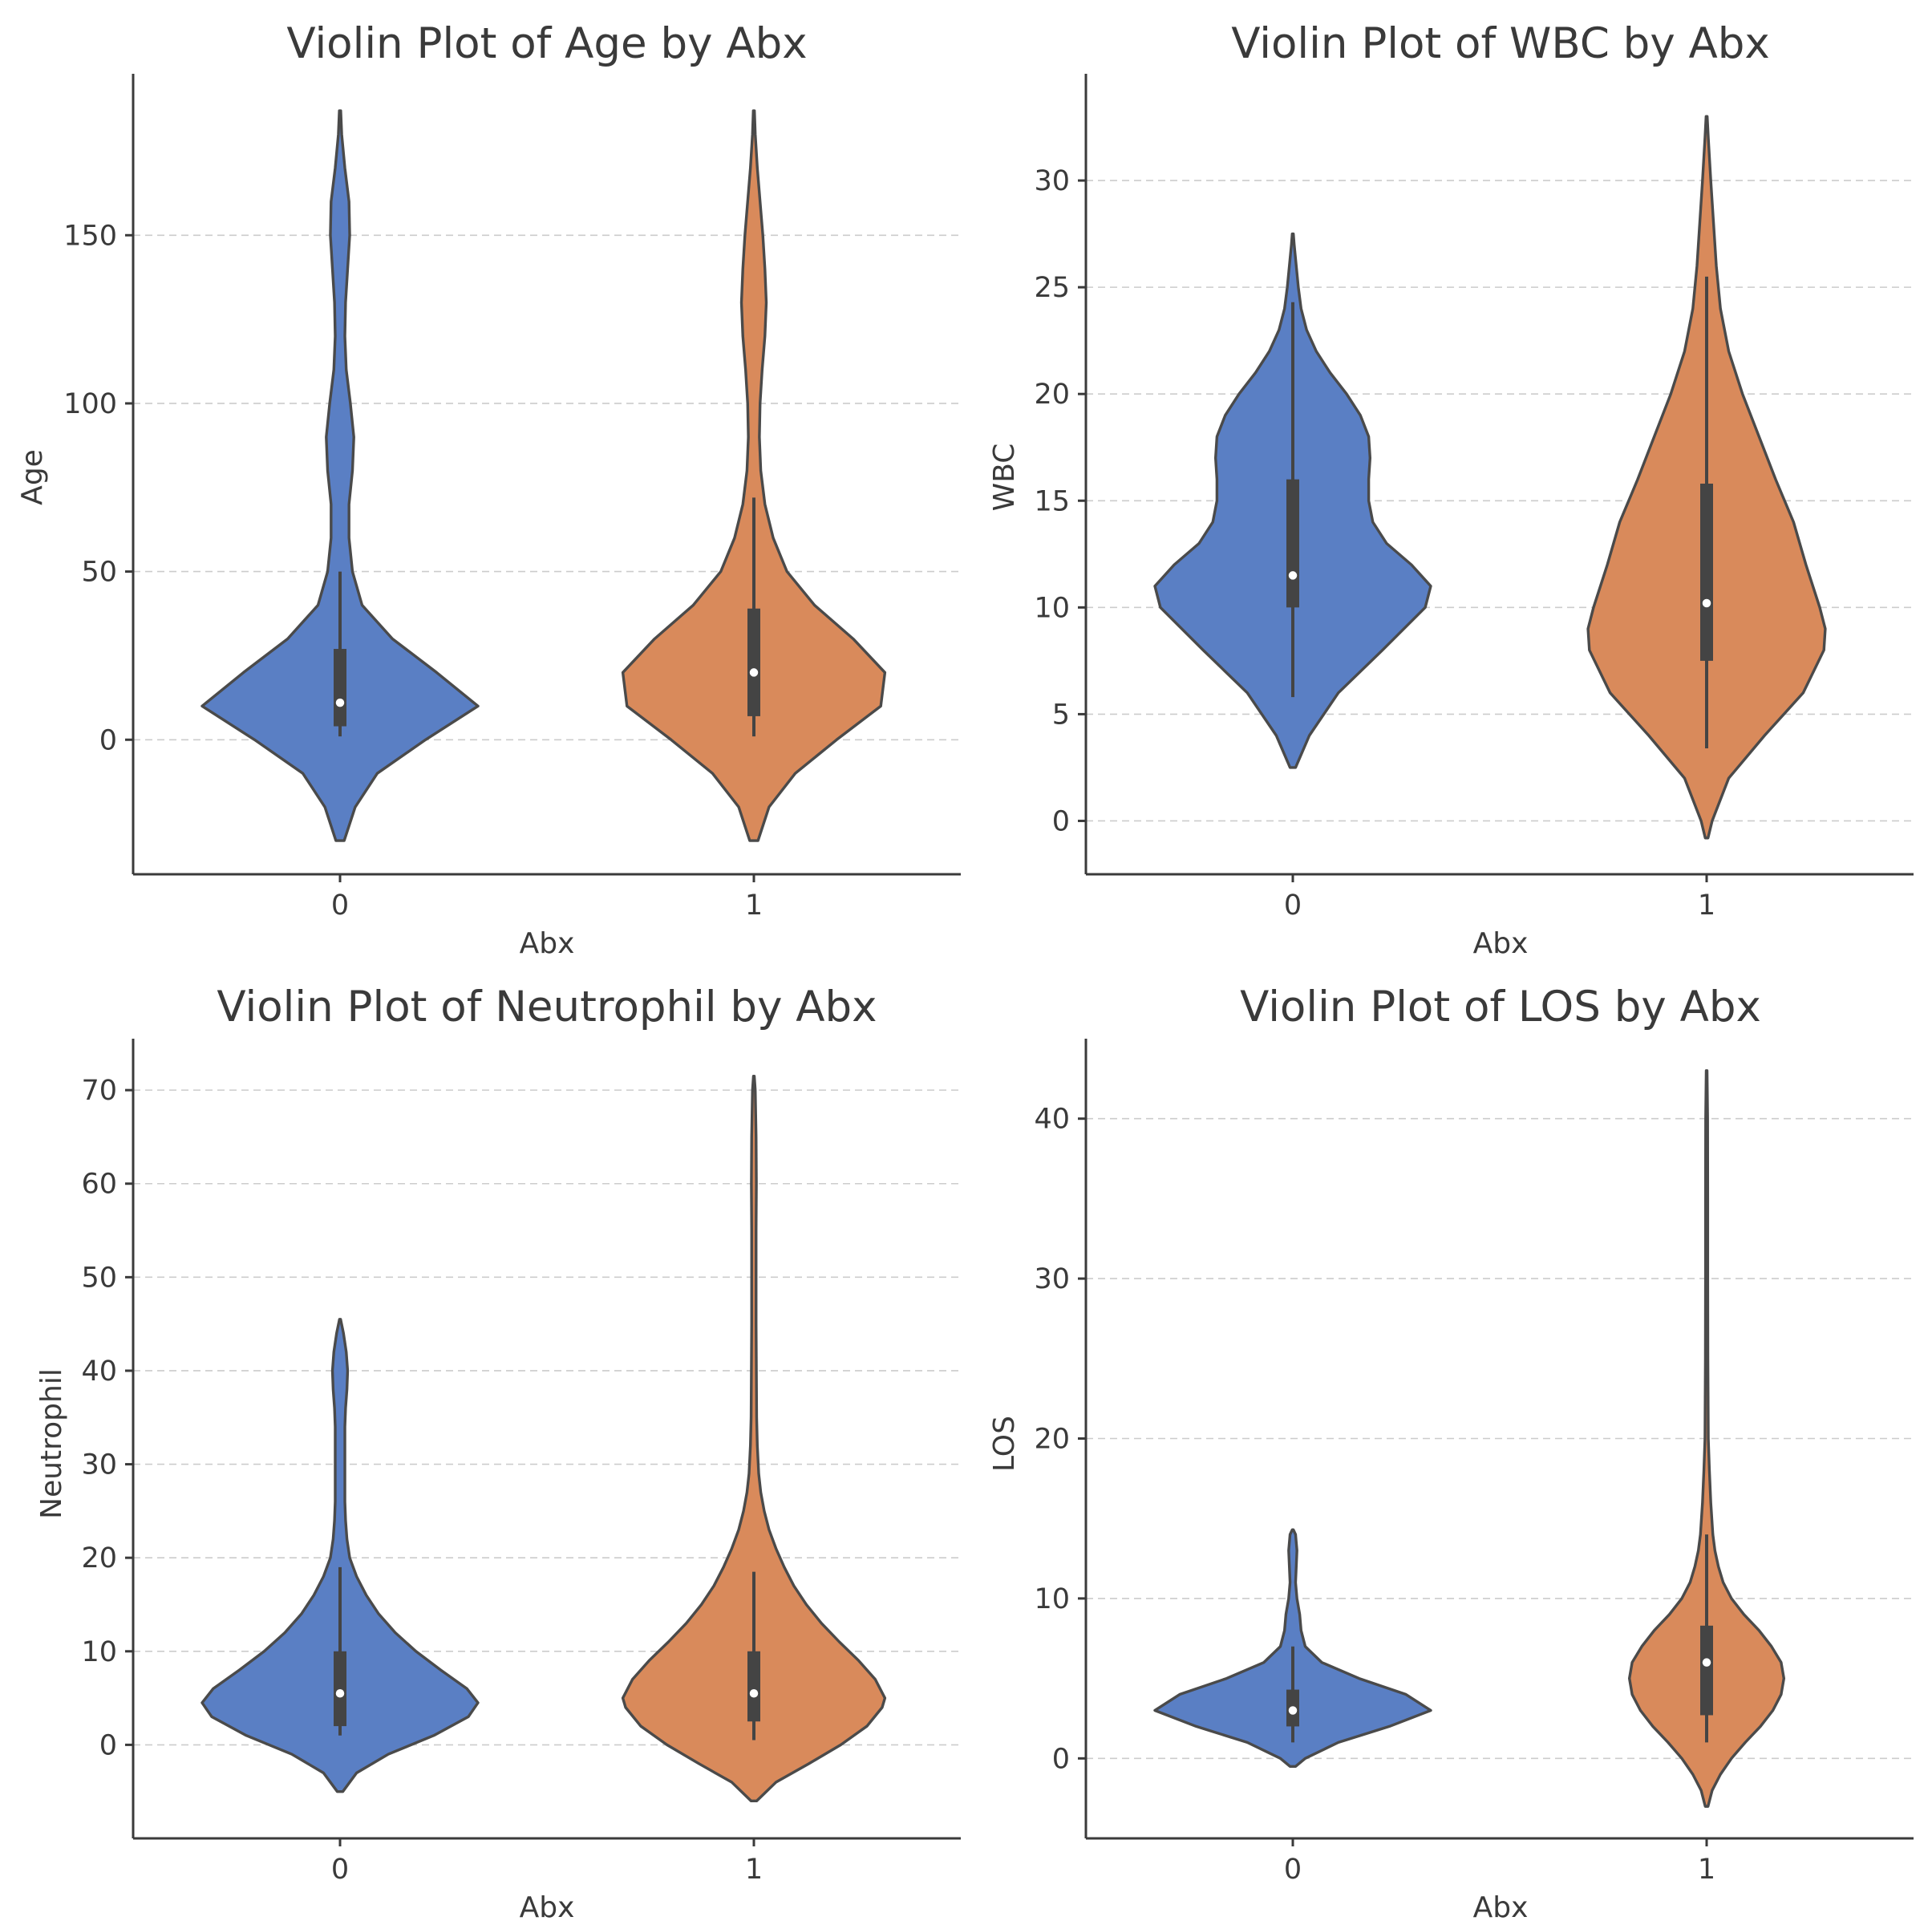 The height and width of the screenshot is (1929, 1932). What do you see at coordinates (546, 43) in the screenshot?
I see `chart-title: Violin Plot of Age by Abx` at bounding box center [546, 43].